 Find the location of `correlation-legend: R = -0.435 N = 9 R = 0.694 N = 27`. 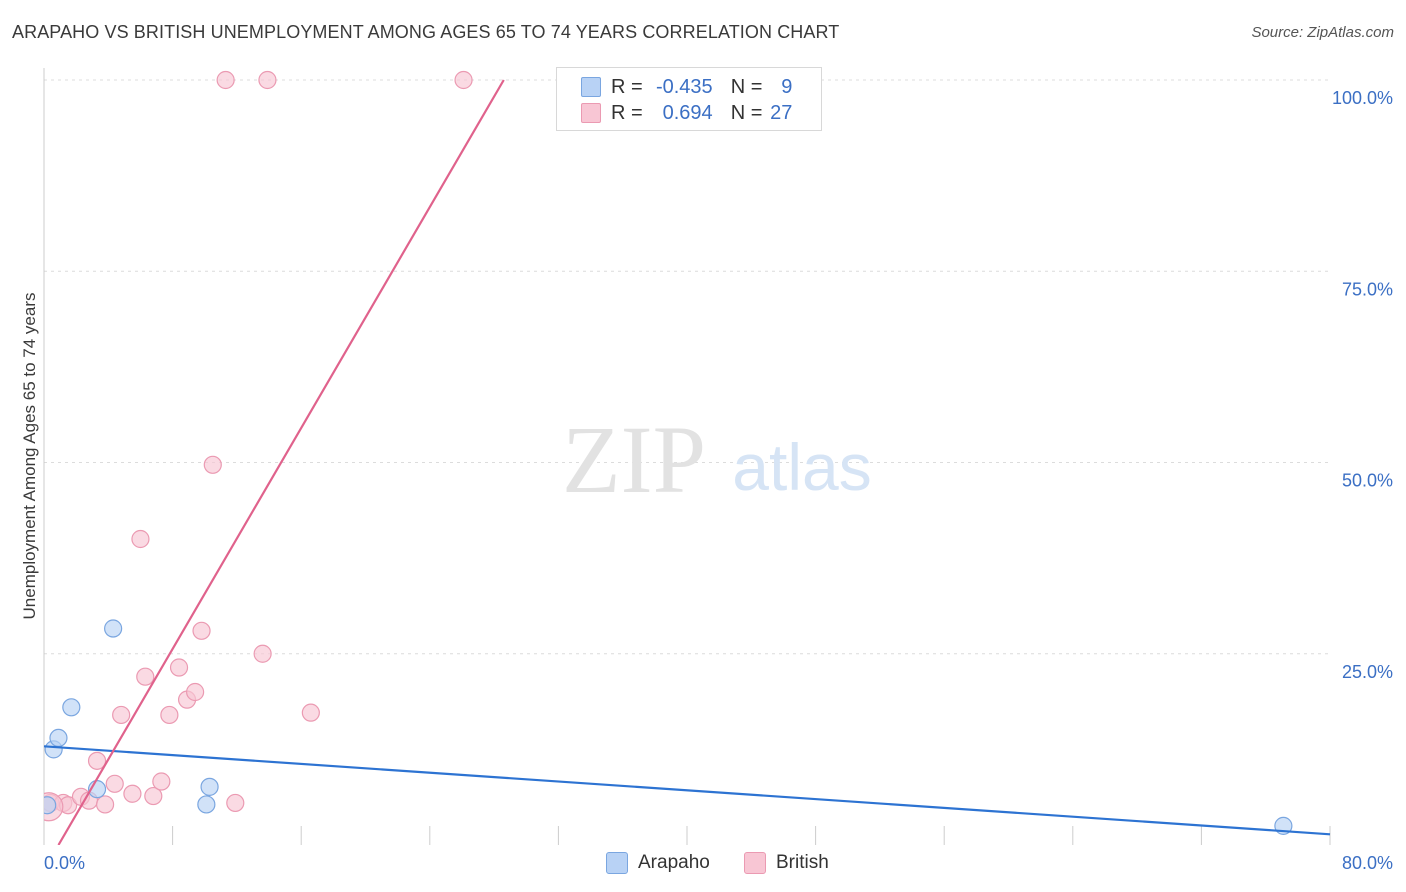

correlation-legend: R = -0.435 N = 9 R = 0.694 N = 27 is located at coordinates (689, 99).